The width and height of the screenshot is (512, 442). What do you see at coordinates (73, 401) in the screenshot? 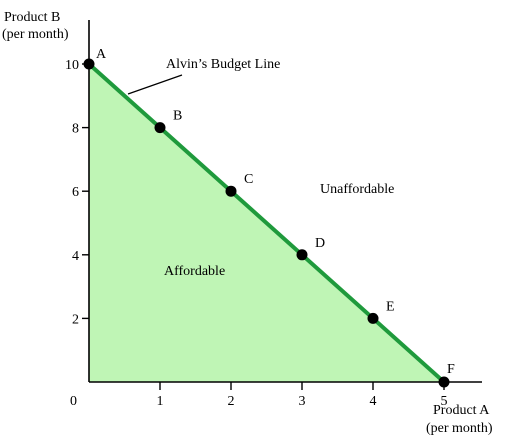
I see `origin-label: 0` at bounding box center [73, 401].